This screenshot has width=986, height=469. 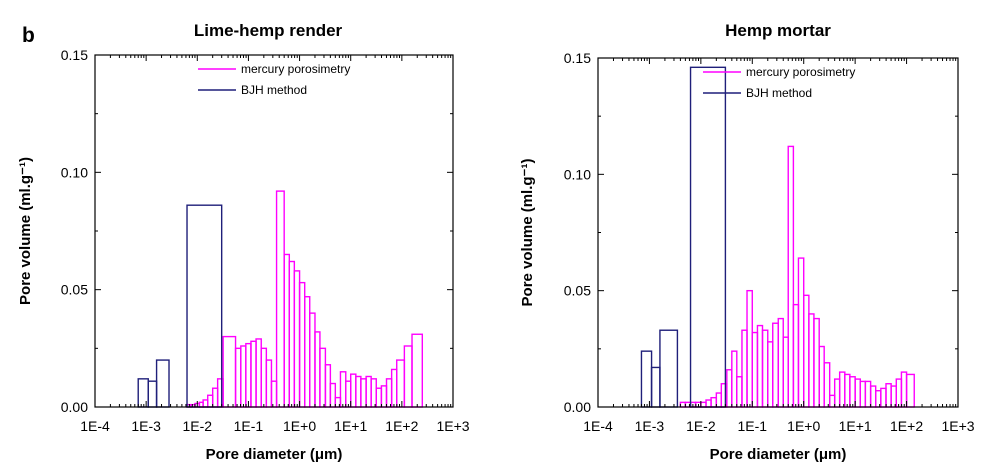 I want to click on x-axis-title: Pore diameter (μm), so click(x=274, y=454).